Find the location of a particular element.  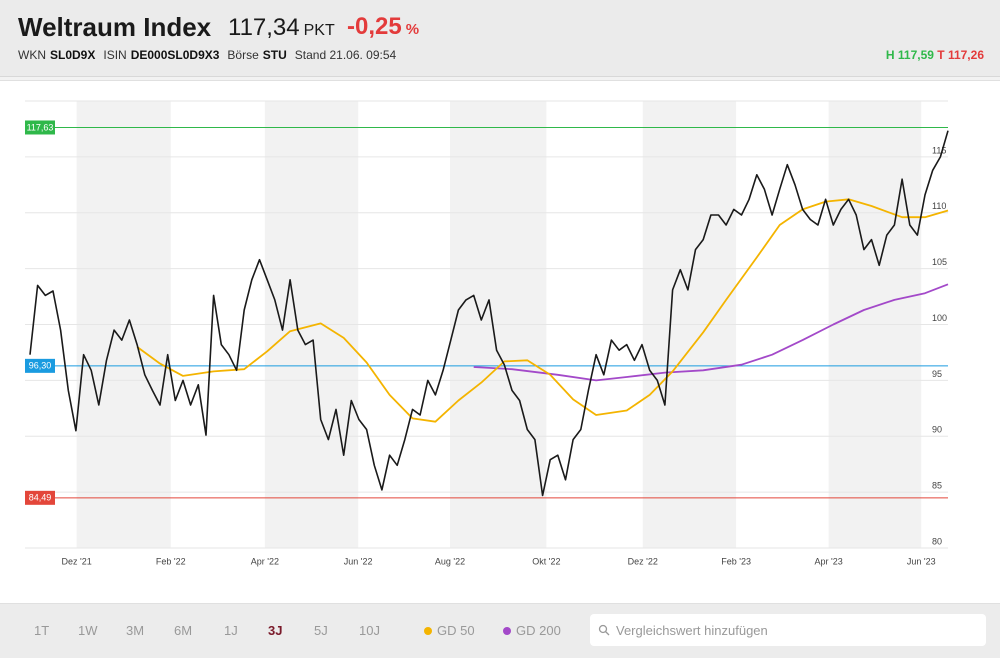

legend-entry: GD 200 is located at coordinates (532, 630).